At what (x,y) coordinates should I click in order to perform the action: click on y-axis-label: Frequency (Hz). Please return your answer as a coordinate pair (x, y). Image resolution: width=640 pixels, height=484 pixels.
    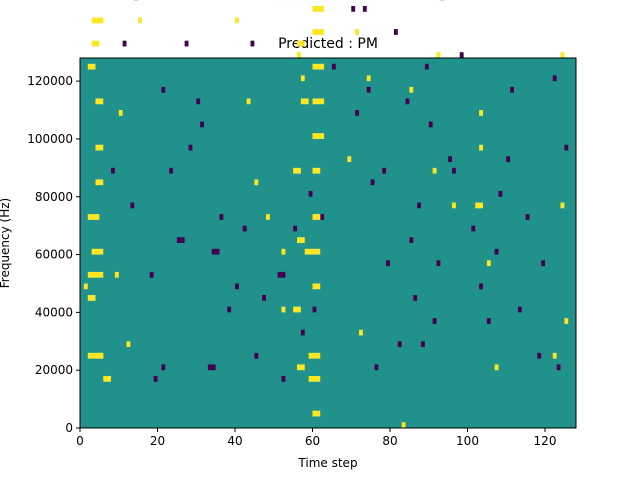
    Looking at the image, I should click on (6, 243).